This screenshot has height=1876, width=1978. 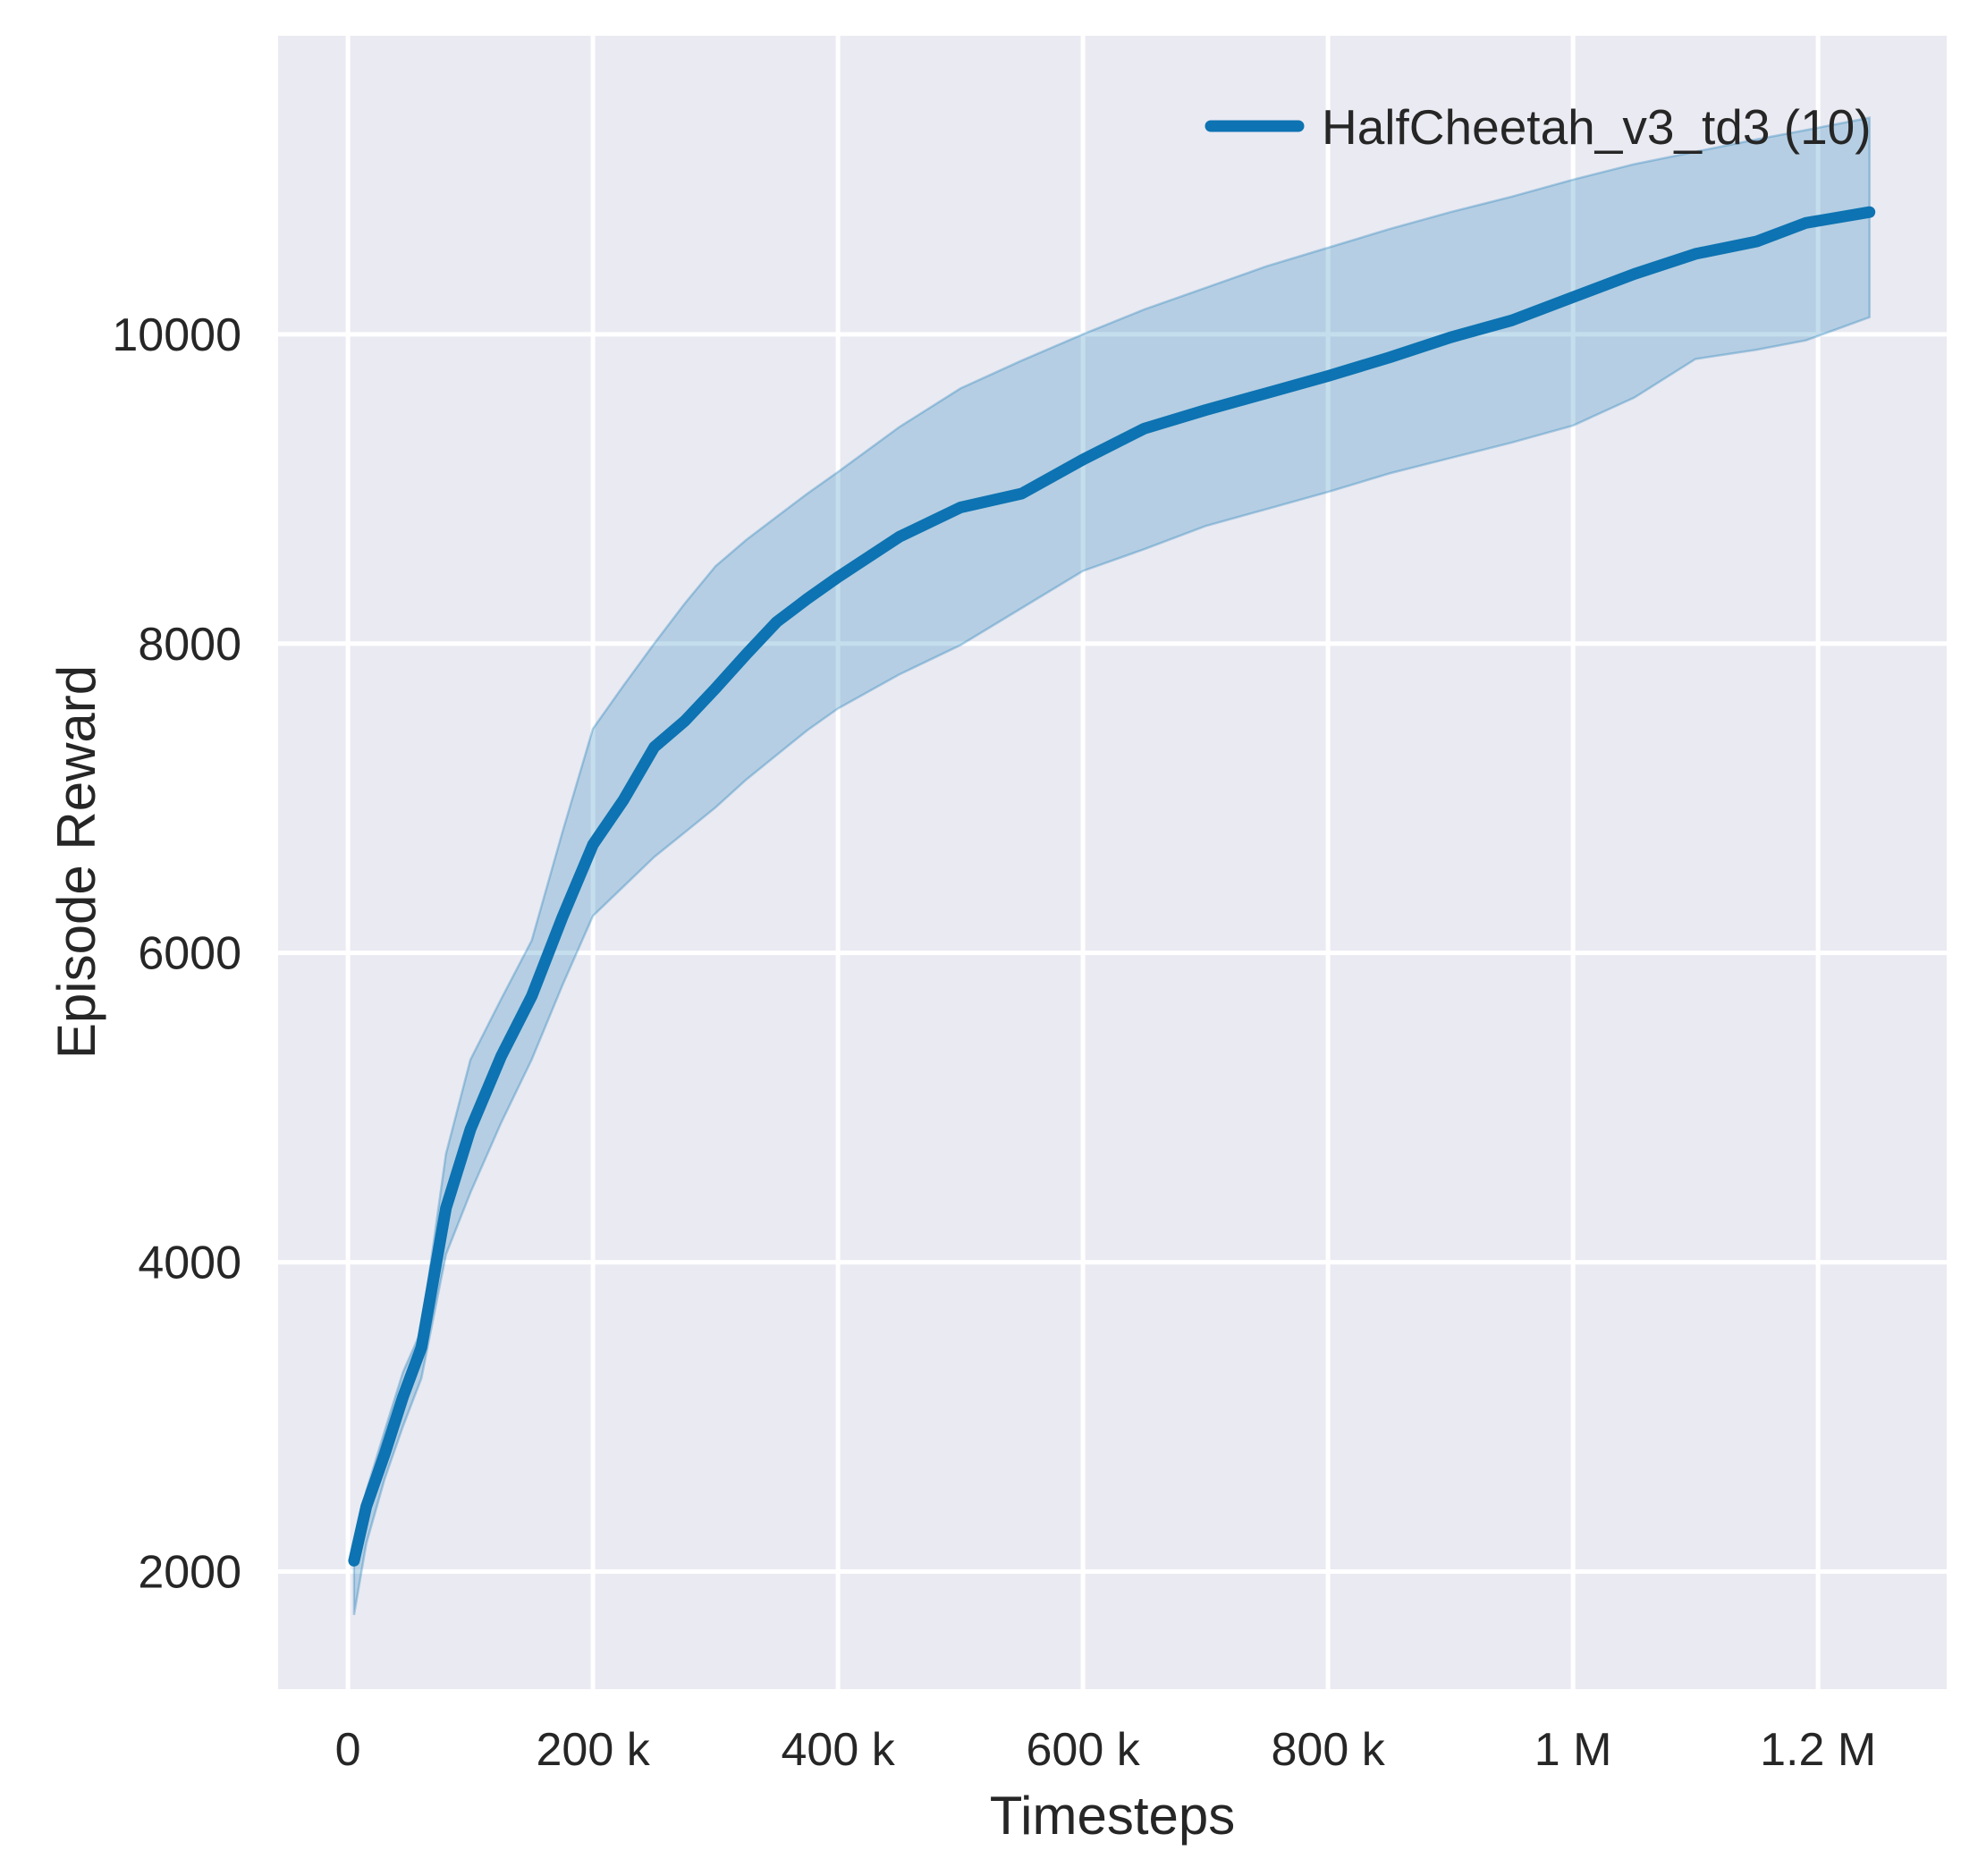 What do you see at coordinates (839, 1750) in the screenshot?
I see `x-tick-label: 400 k` at bounding box center [839, 1750].